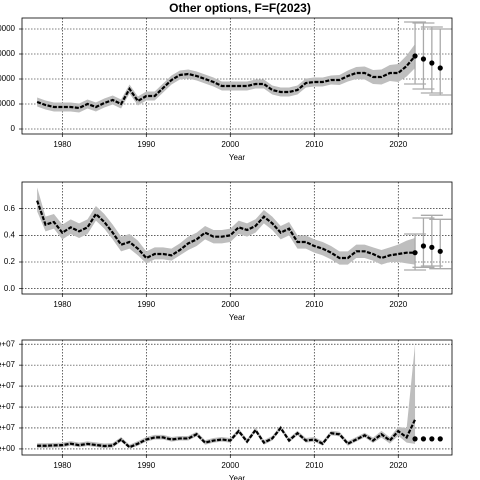 The width and height of the screenshot is (480, 480). Describe the element at coordinates (8, 103) in the screenshot. I see `y-tick-label: 10000` at that location.